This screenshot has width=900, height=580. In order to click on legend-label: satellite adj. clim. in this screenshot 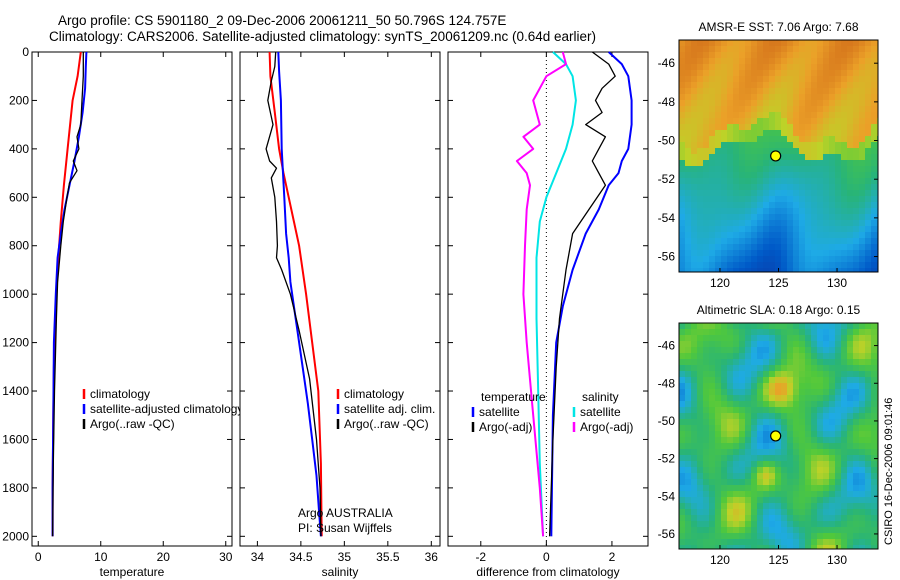, I will do `click(389, 409)`.